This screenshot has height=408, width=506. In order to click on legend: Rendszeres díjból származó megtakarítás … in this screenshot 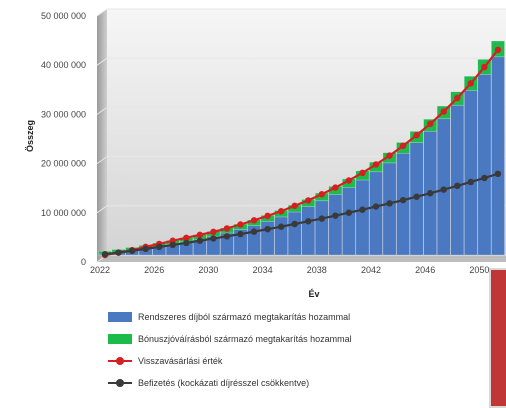, I will do `click(258, 350)`.